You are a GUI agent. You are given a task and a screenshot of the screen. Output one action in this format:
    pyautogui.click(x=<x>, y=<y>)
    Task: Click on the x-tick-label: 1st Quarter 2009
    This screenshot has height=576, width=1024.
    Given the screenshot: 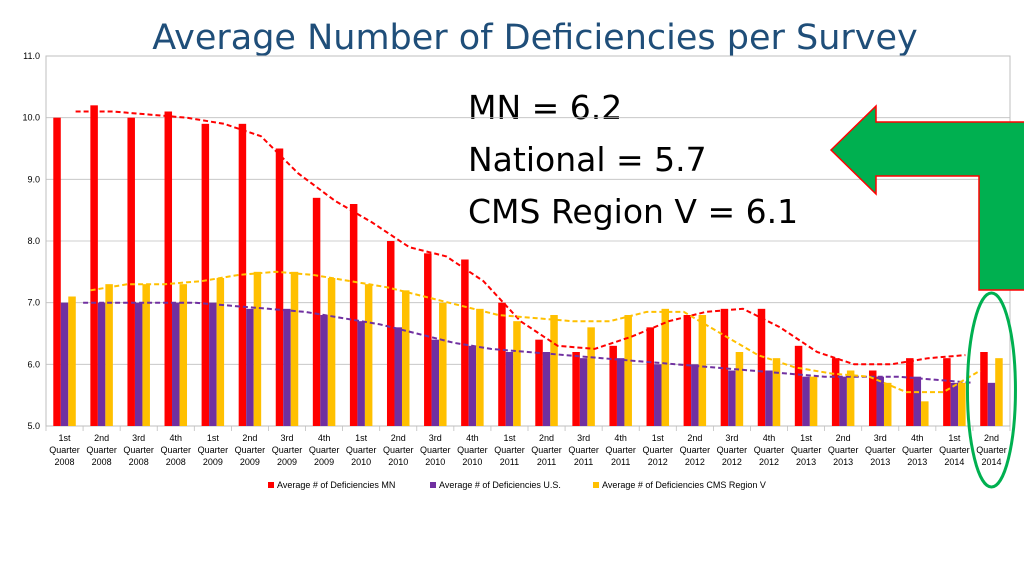 What is the action you would take?
    pyautogui.click(x=213, y=450)
    